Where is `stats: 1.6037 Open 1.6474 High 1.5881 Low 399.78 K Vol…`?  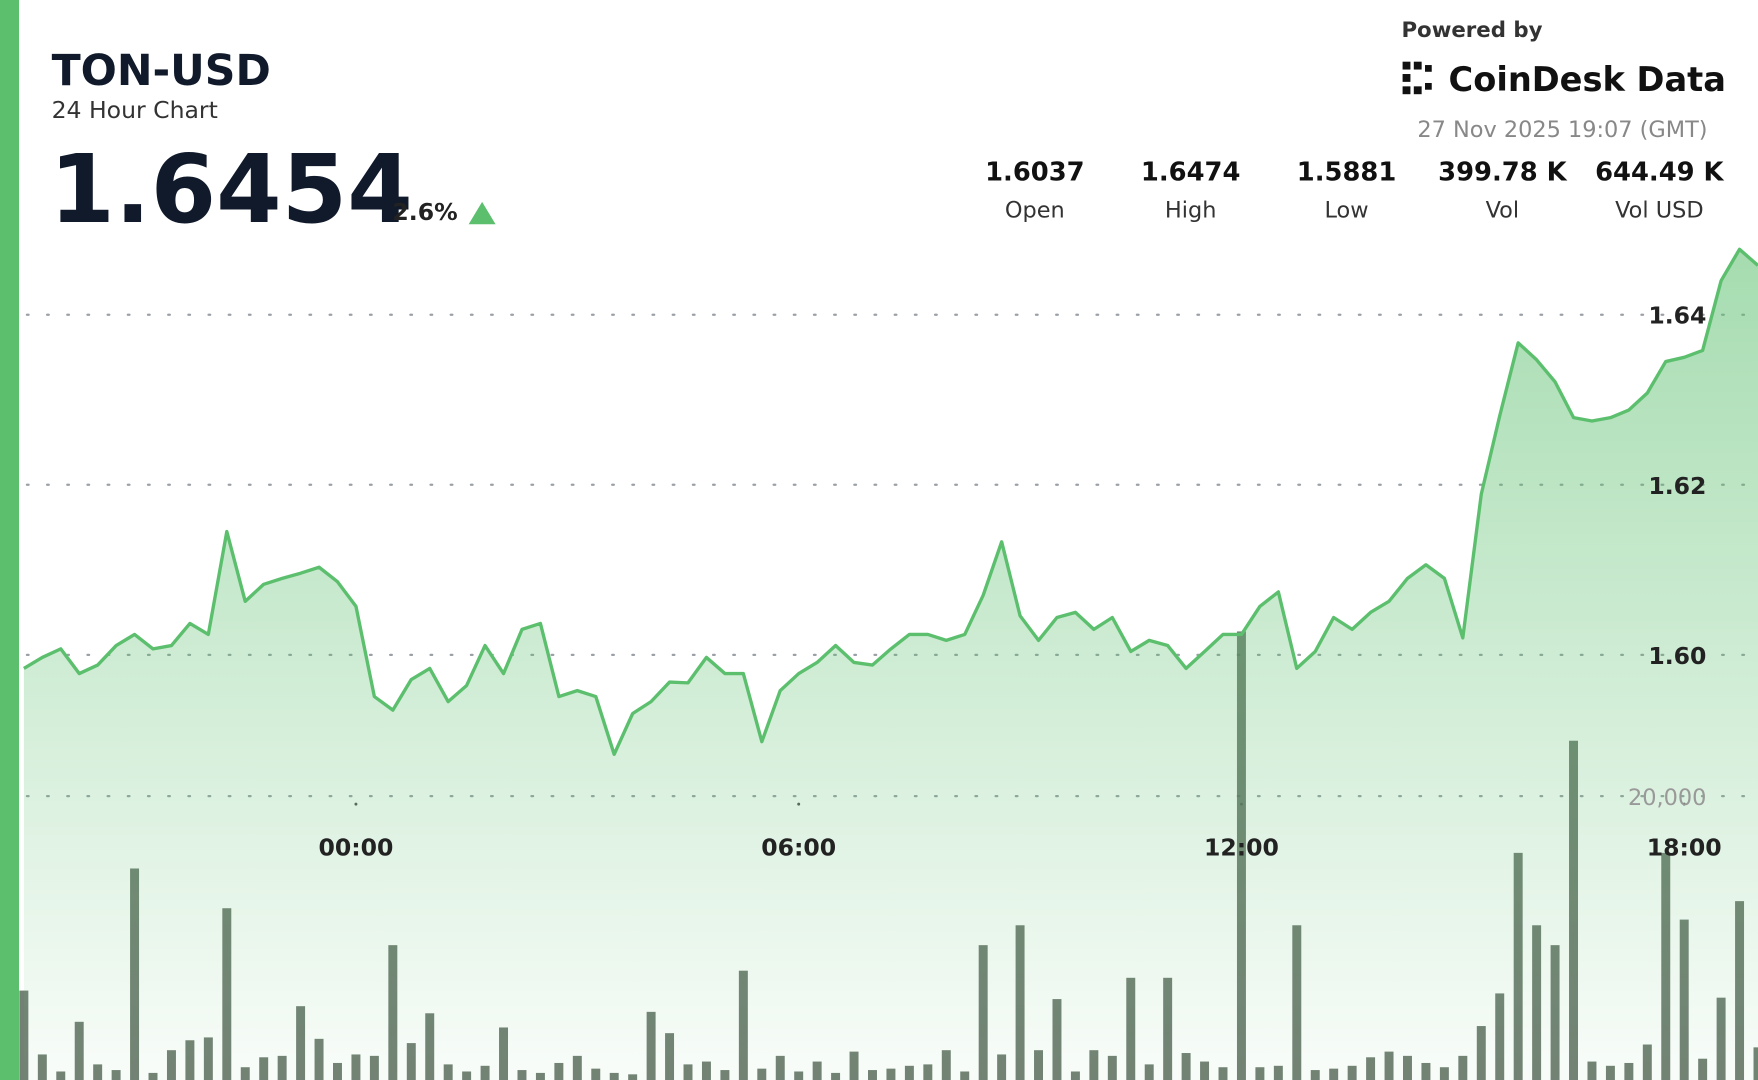
stats: 1.6037 Open 1.6474 High 1.5881 Low 399.78 K Vol… is located at coordinates (1354, 191).